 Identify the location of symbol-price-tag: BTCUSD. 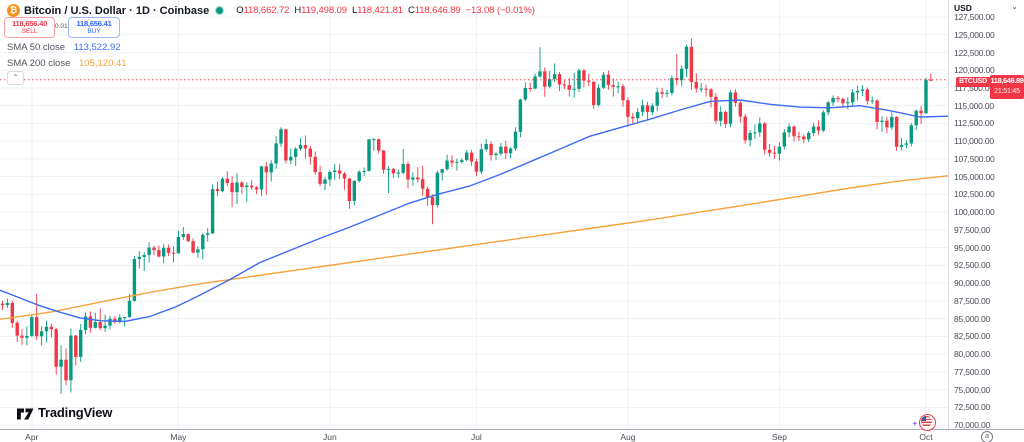
(973, 82).